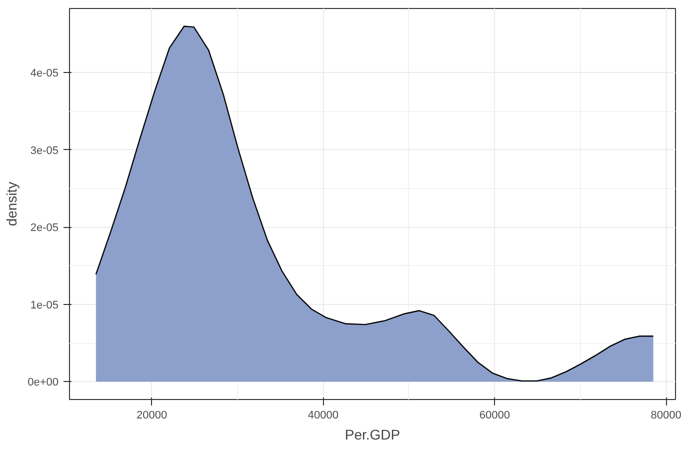 This screenshot has height=450, width=700. I want to click on y-tick-label: 1e-05, so click(44, 305).